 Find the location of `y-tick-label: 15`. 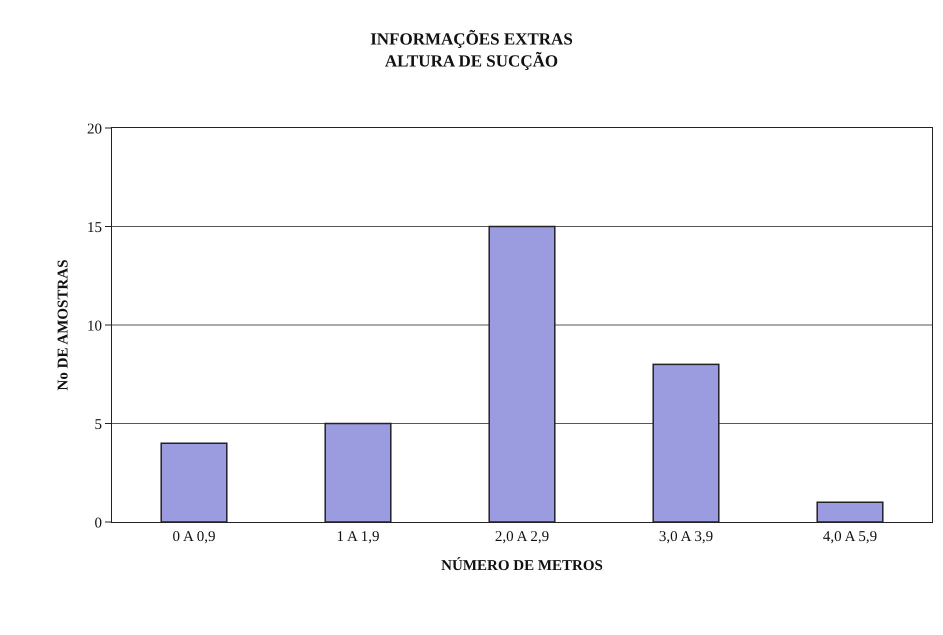

y-tick-label: 15 is located at coordinates (94, 228).